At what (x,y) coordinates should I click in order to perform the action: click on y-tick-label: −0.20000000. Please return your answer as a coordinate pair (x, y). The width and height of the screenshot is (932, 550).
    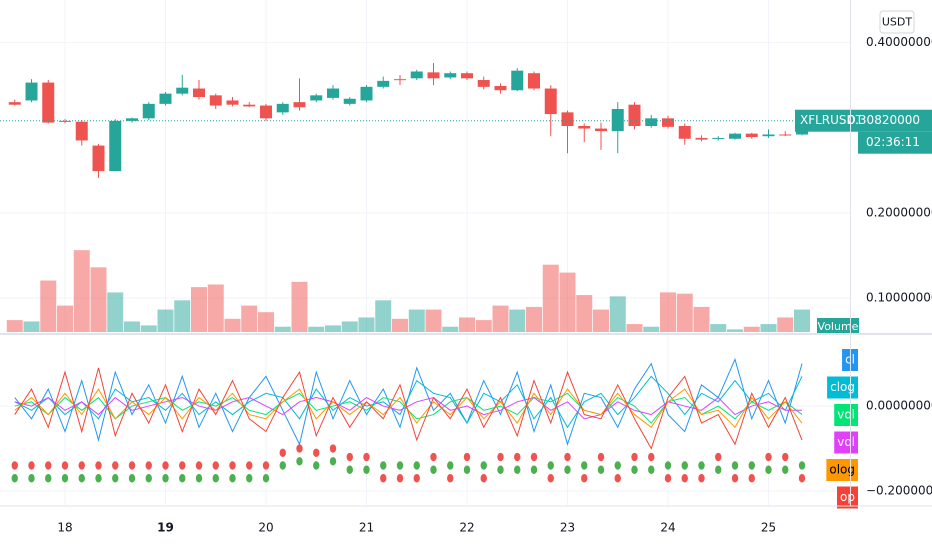
    Looking at the image, I should click on (899, 490).